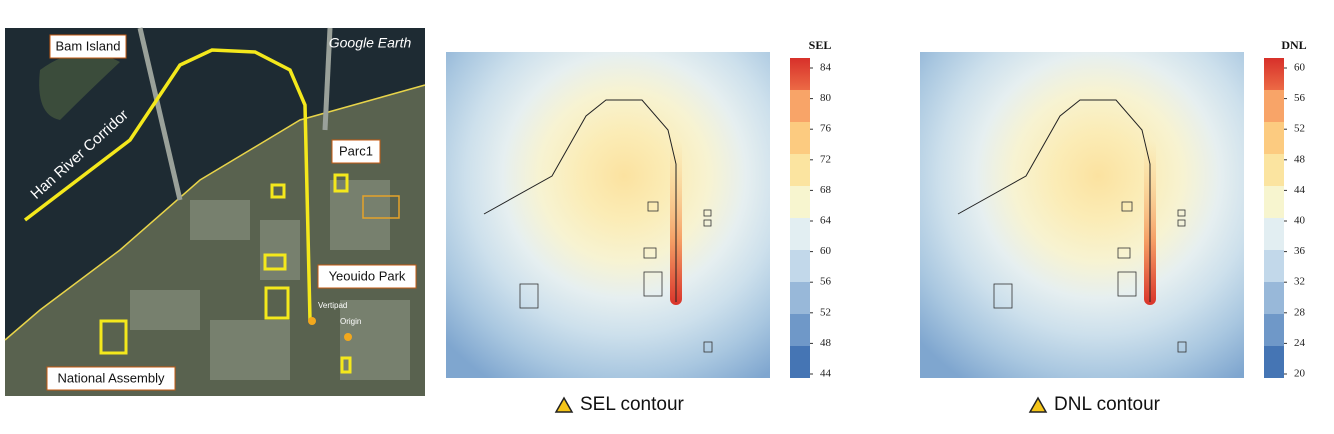  I want to click on vertipad-pin, so click(312, 321).